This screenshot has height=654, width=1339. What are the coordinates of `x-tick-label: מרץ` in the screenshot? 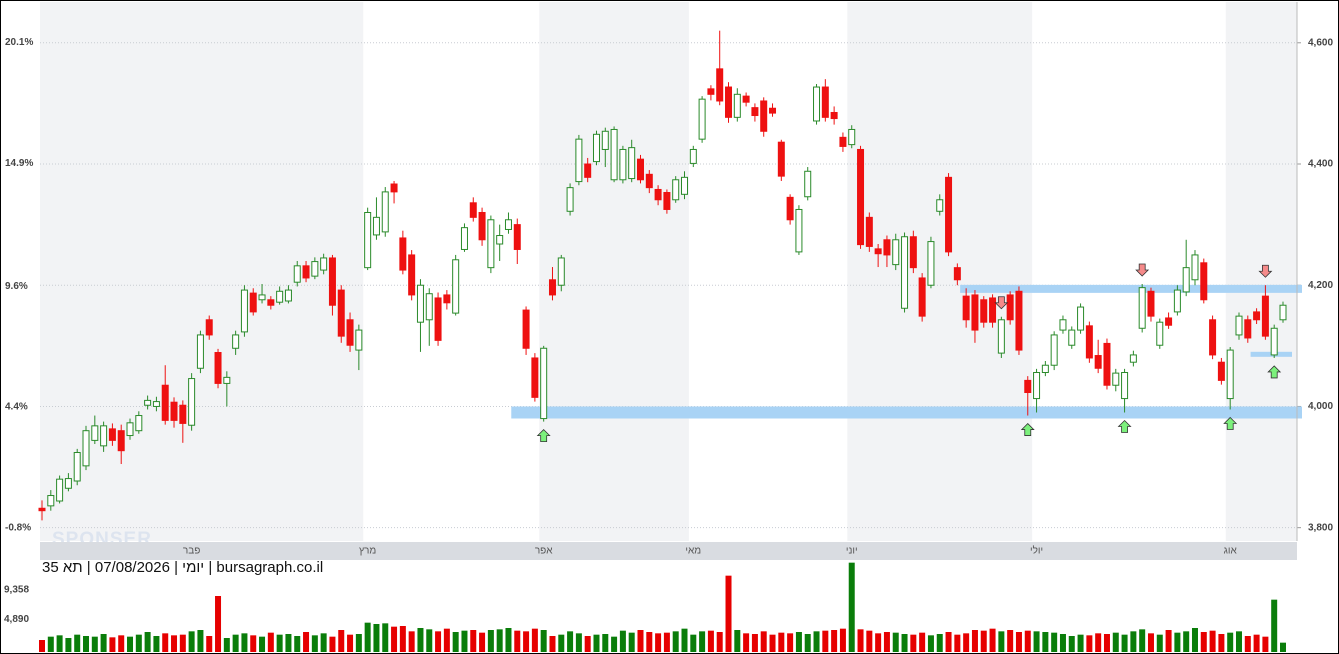 It's located at (367, 551).